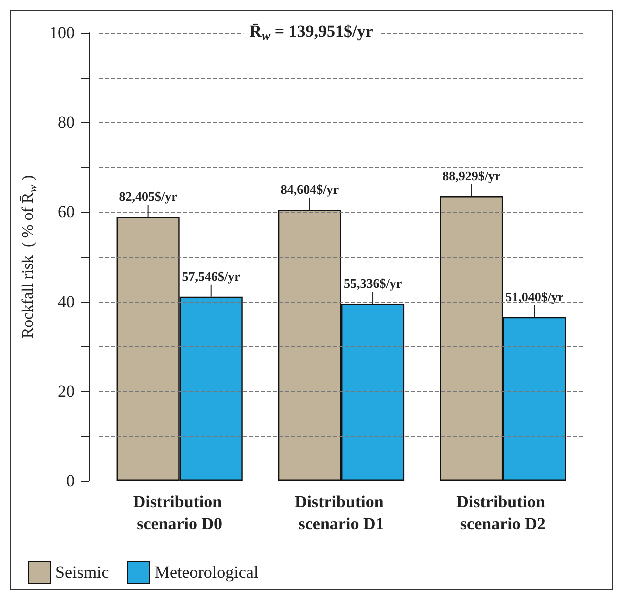 The image size is (625, 600). I want to click on annotation: 84,604$/yr, so click(310, 189).